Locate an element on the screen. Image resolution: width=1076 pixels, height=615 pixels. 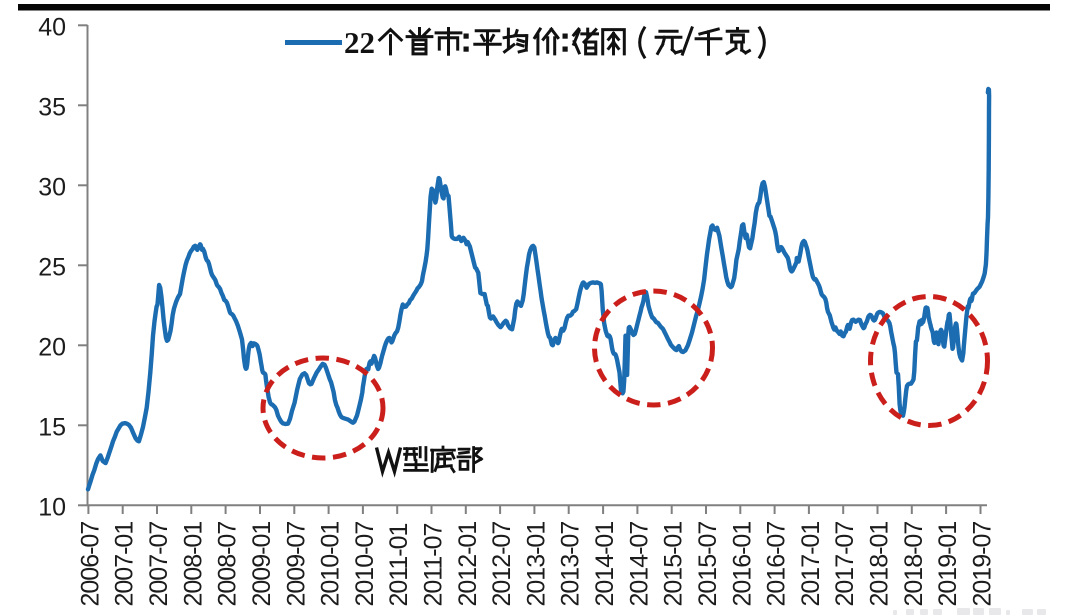
svg-text: 2014-07 is located at coordinates (639, 564).